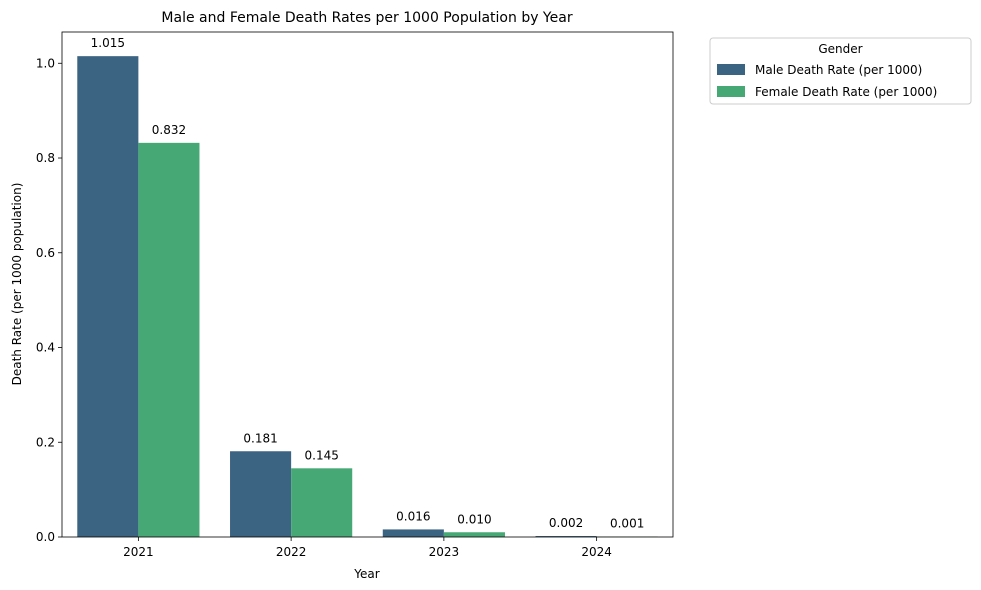  I want to click on legend-label-male: Male Death Rate (per 1000), so click(838, 70).